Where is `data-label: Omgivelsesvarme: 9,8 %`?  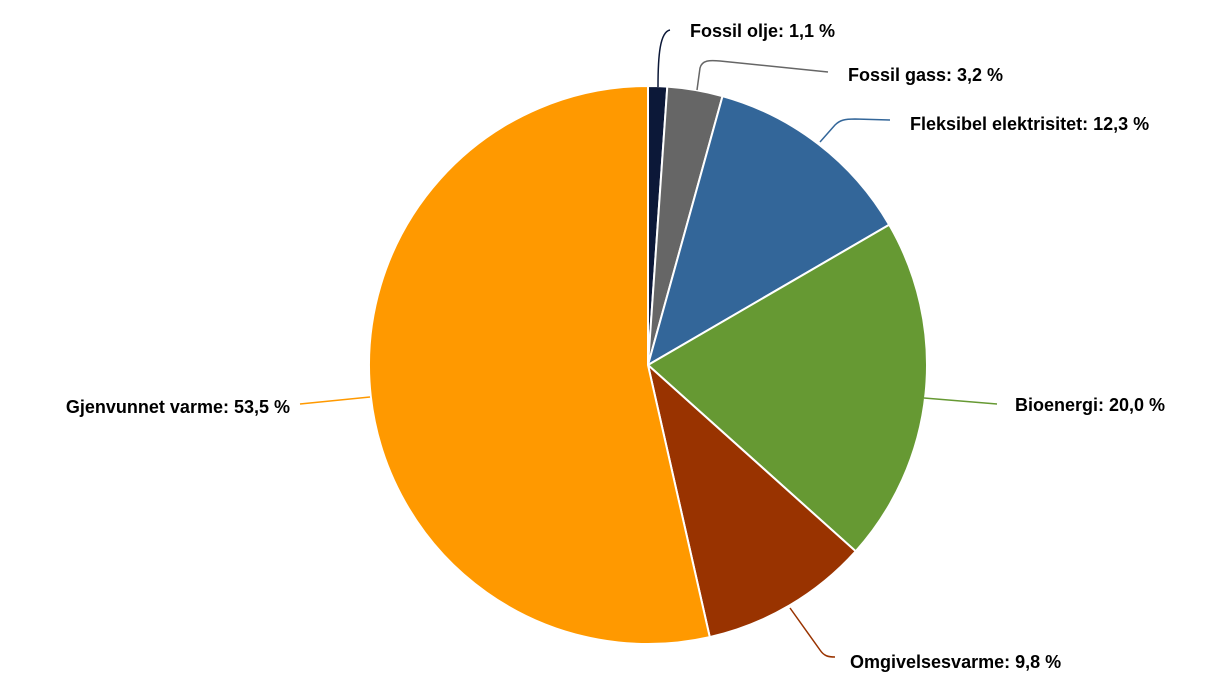 data-label: Omgivelsesvarme: 9,8 % is located at coordinates (955, 662).